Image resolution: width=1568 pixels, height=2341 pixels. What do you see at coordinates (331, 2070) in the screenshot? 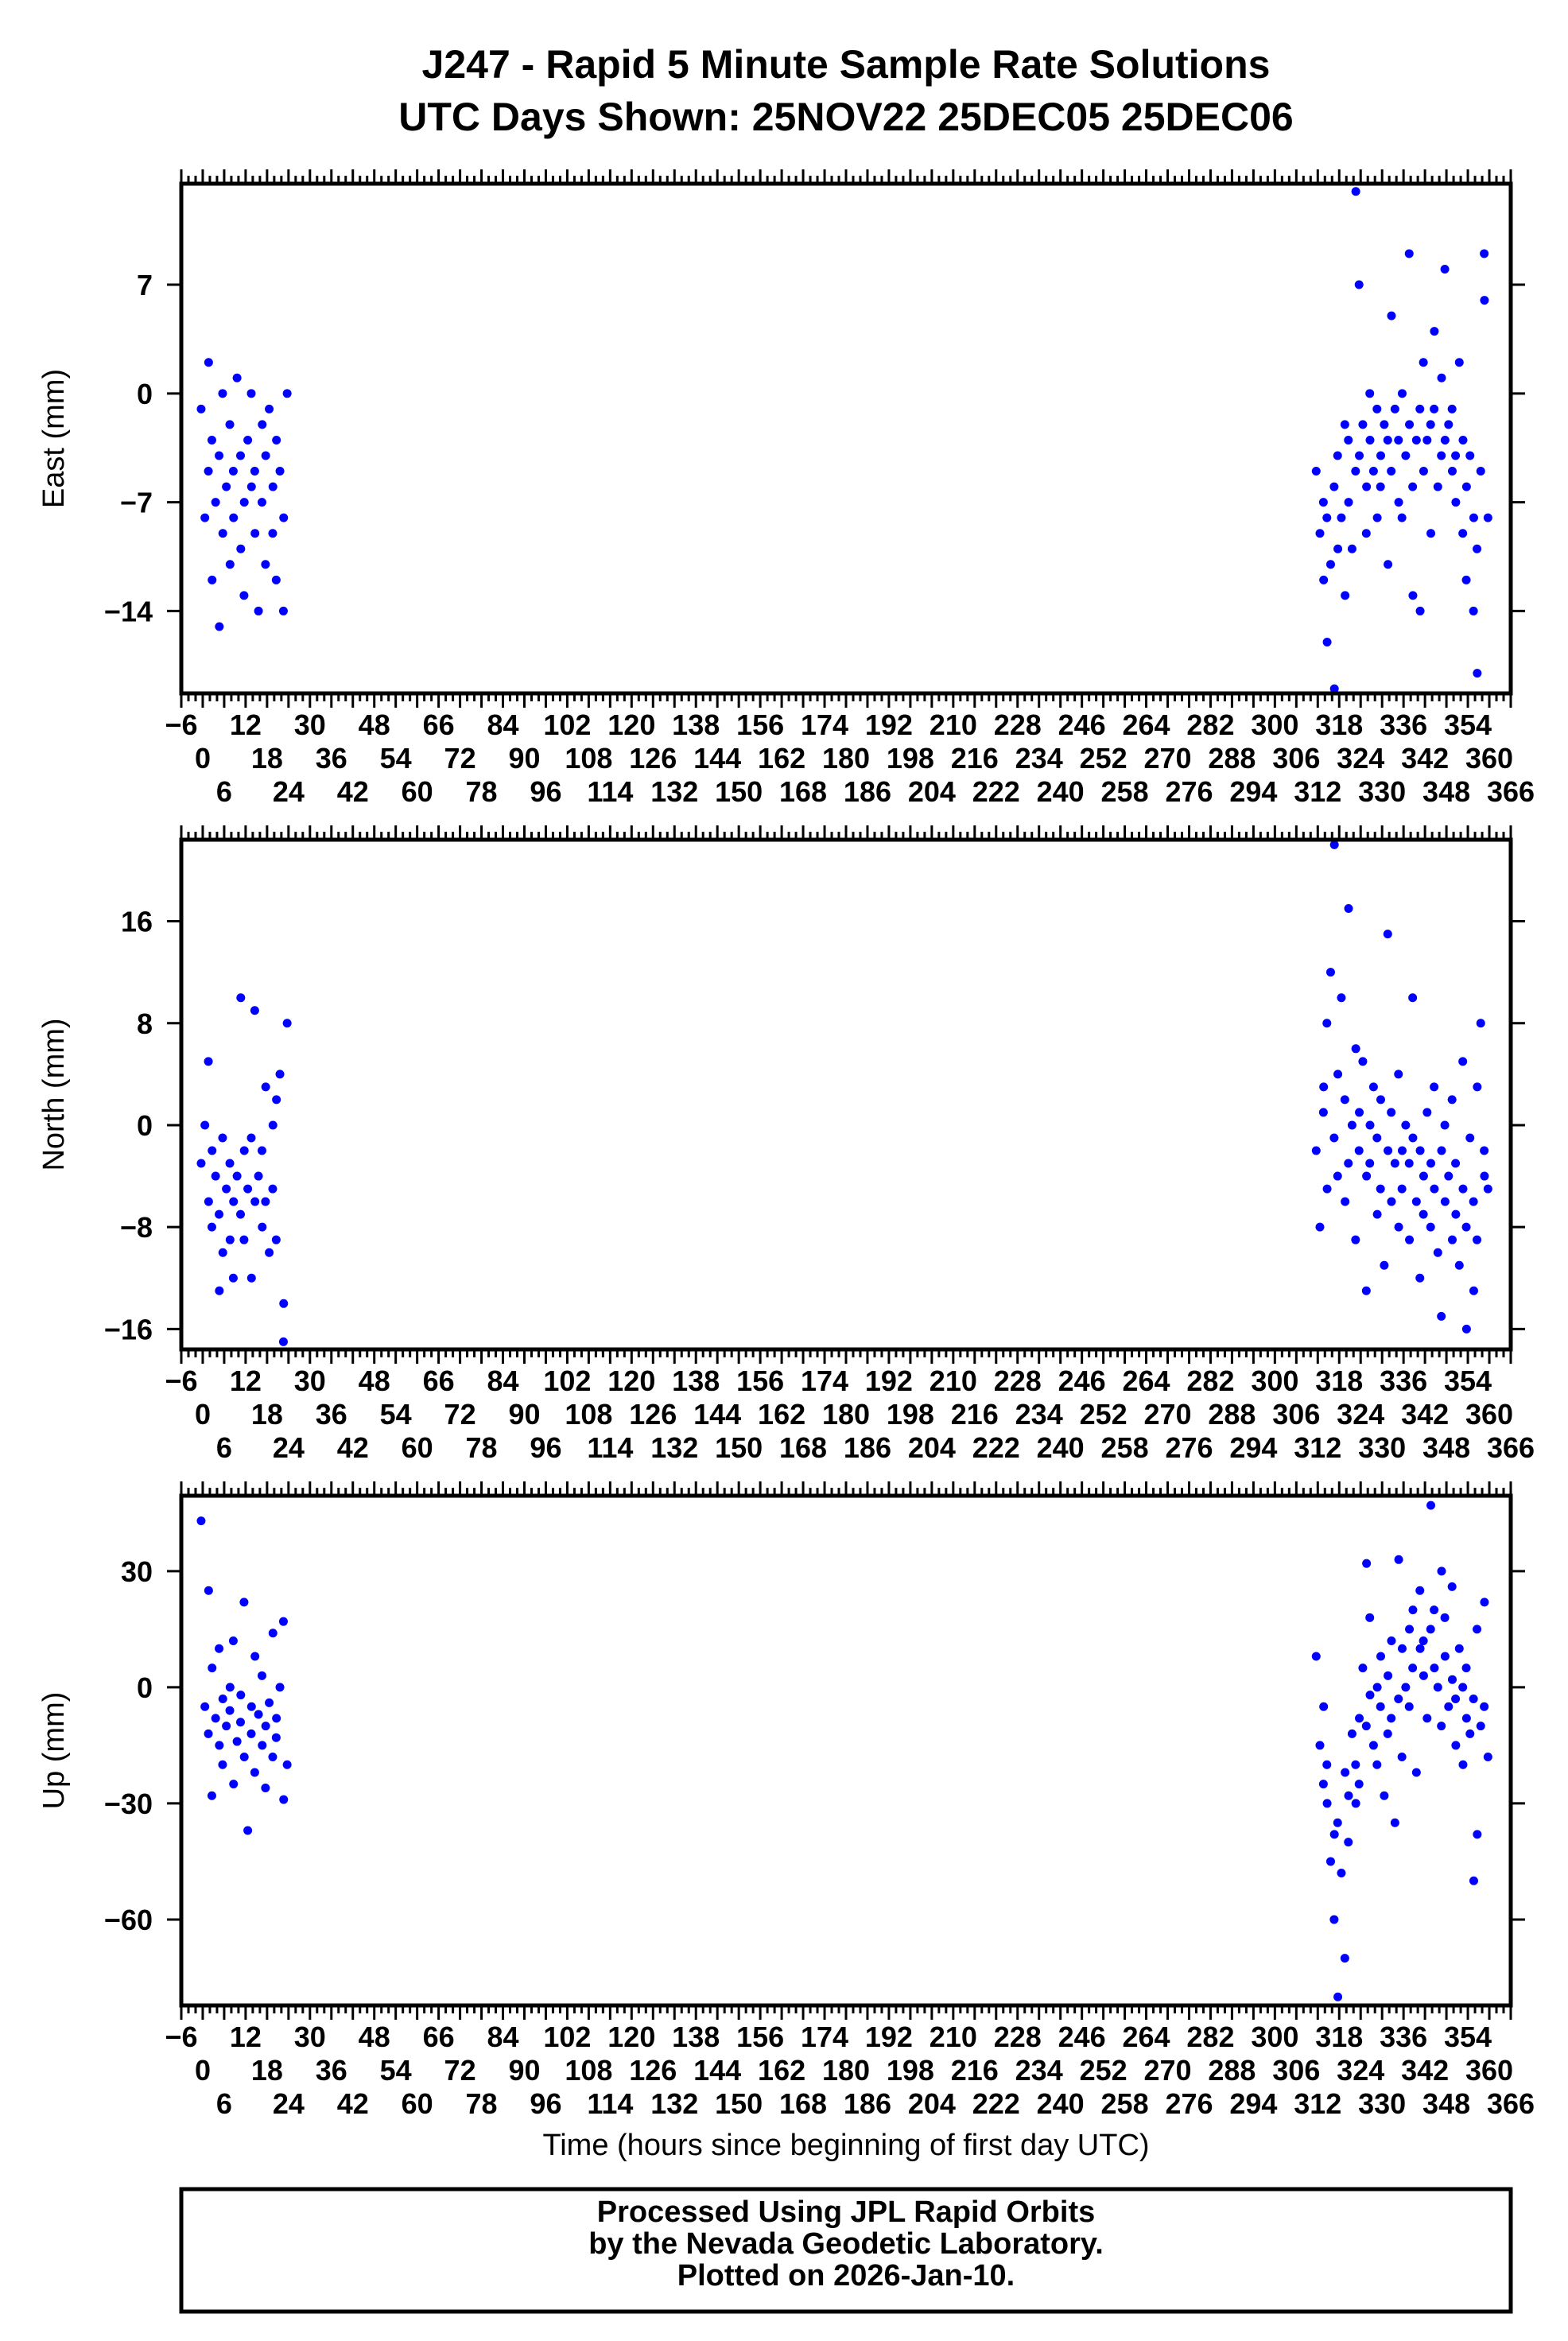
I see `x-tick-label: 36` at bounding box center [331, 2070].